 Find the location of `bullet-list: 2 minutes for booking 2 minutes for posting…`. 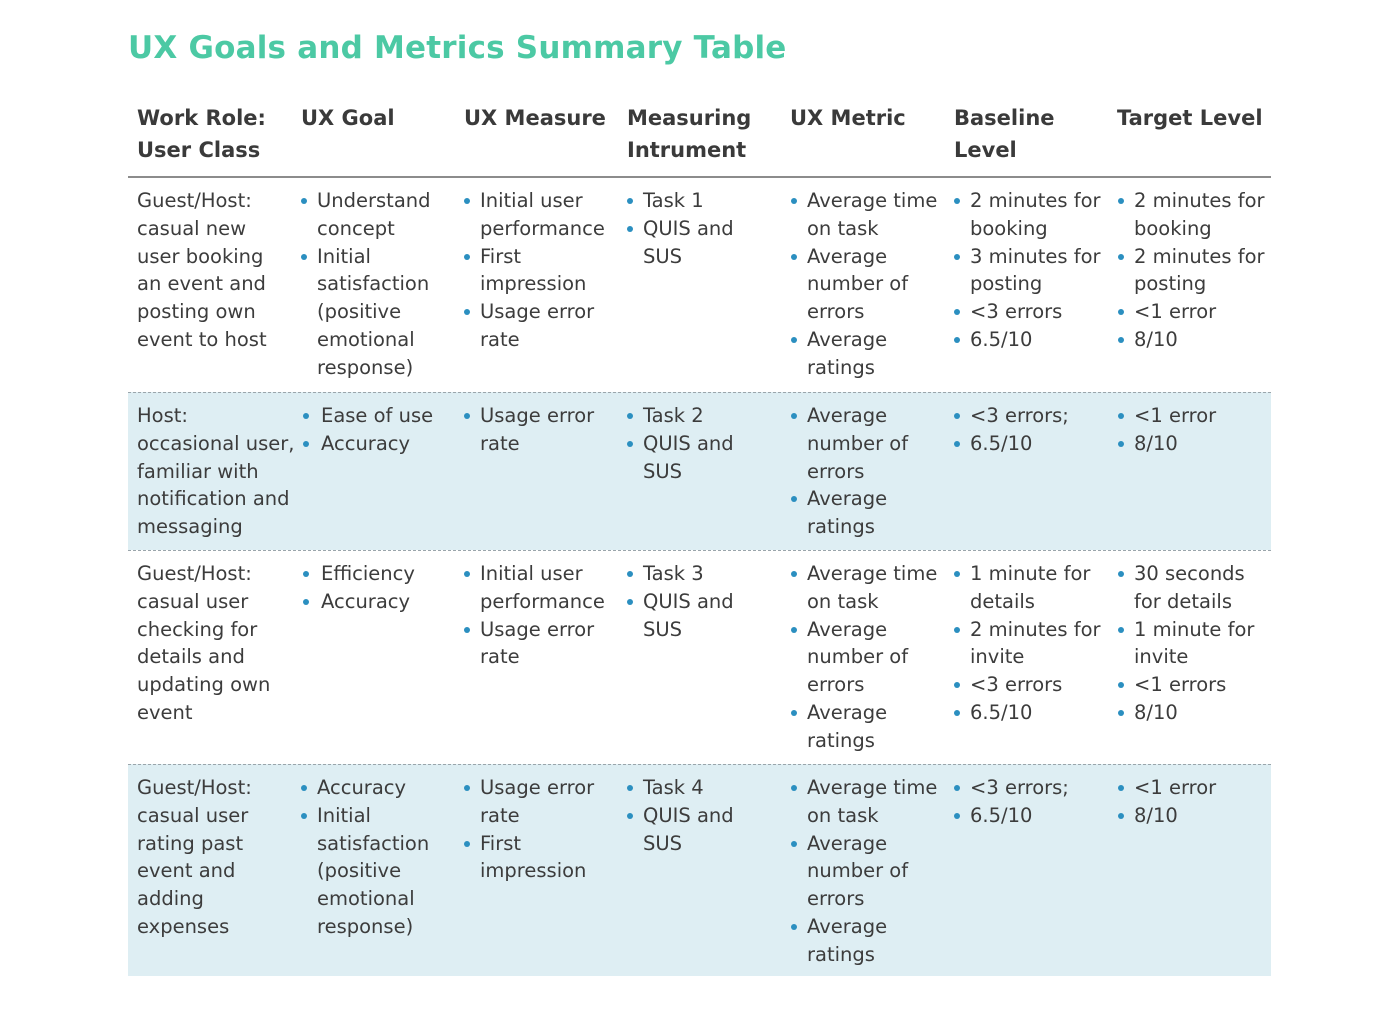

bullet-list: 2 minutes for booking 2 minutes for posting… is located at coordinates (1191, 270).